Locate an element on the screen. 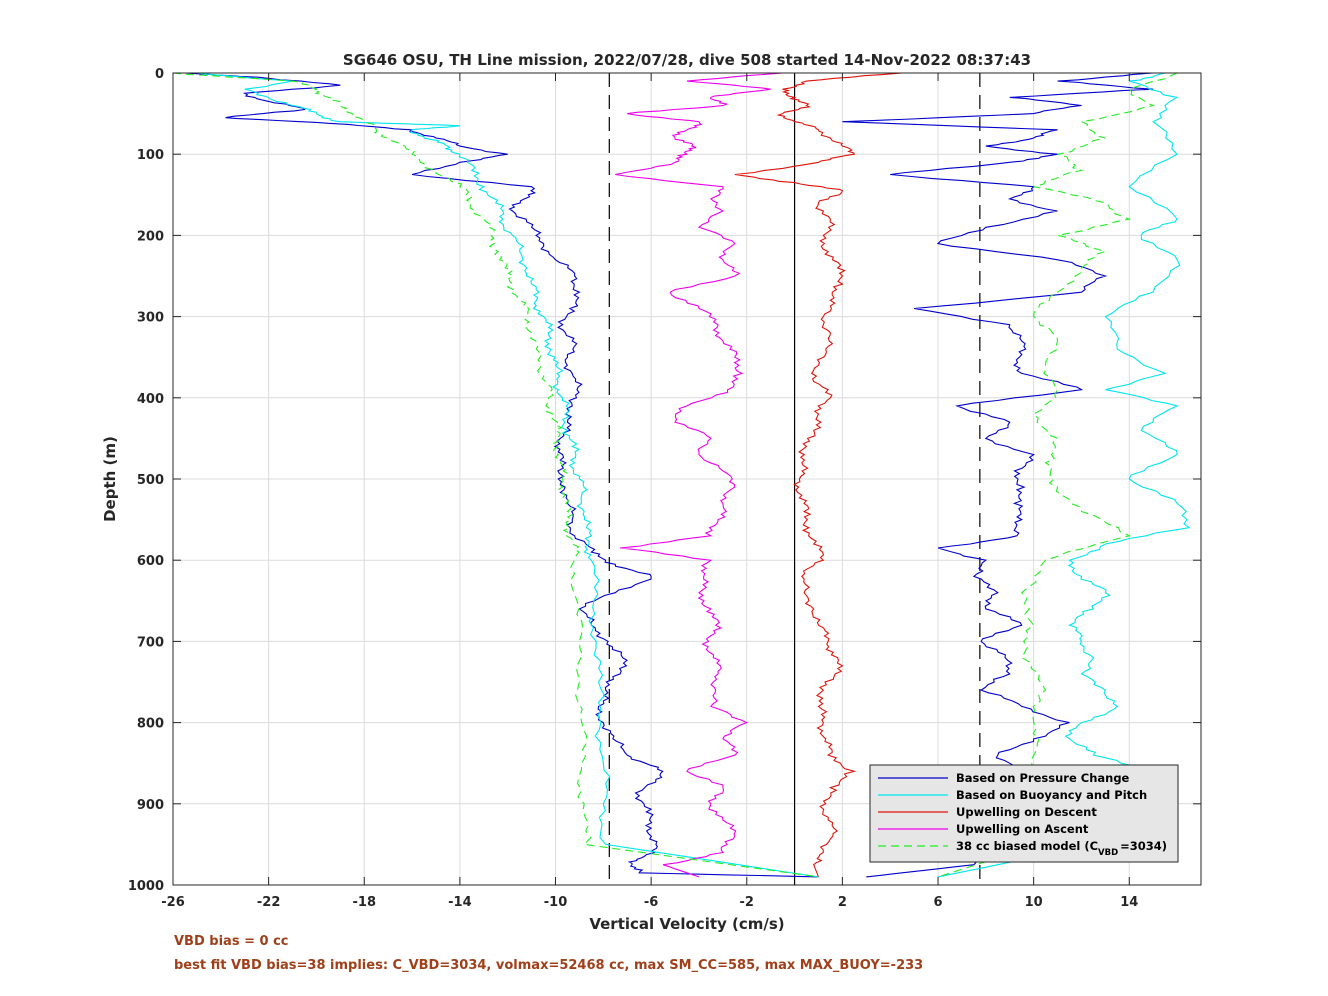 This screenshot has height=996, width=1328. x-tick-label: -10 is located at coordinates (556, 902).